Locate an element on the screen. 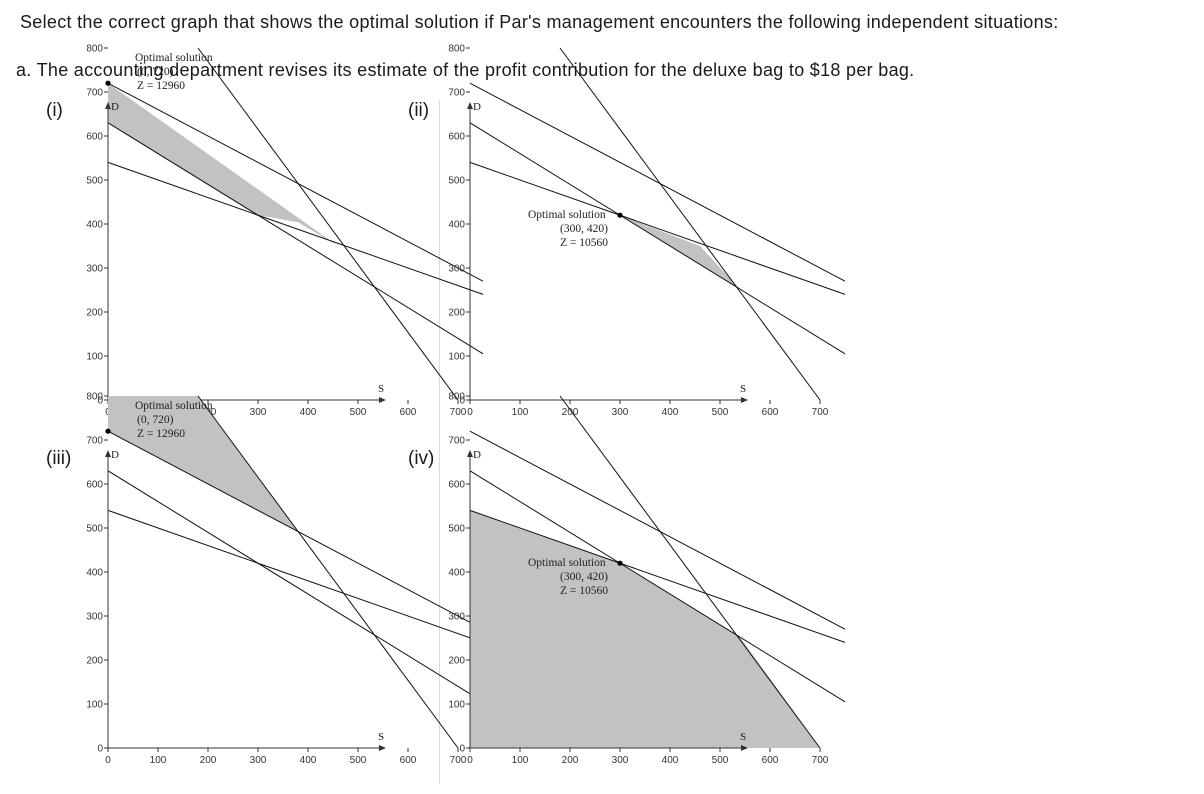 The height and width of the screenshot is (794, 1204). option-label-iv: (iv) is located at coordinates (421, 458).